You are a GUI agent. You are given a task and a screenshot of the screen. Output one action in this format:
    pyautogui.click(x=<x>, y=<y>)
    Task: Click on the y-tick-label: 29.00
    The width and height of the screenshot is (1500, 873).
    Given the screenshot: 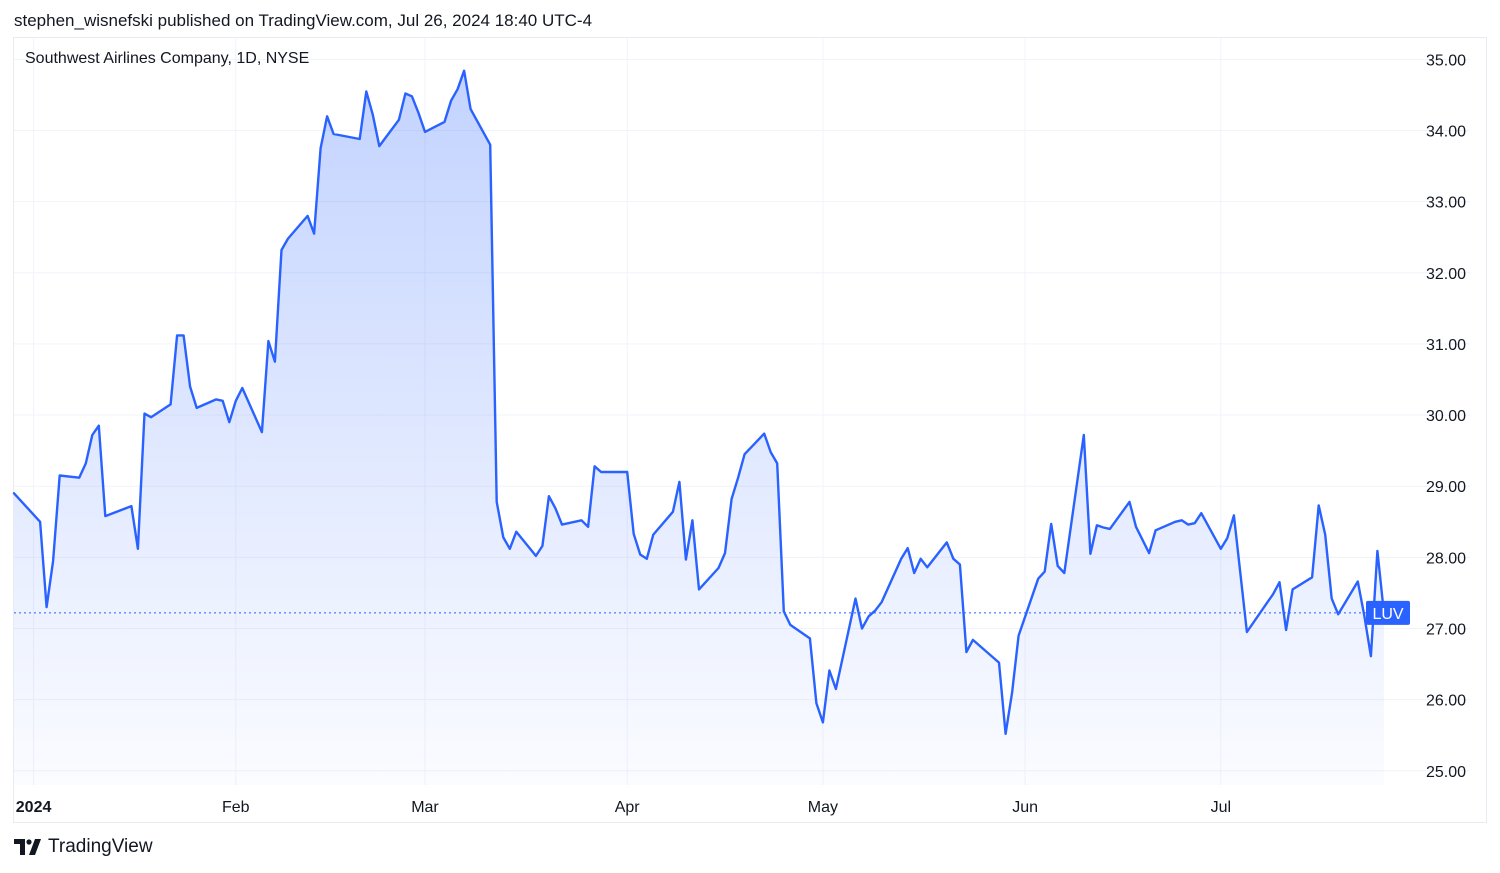 What is the action you would take?
    pyautogui.click(x=1446, y=487)
    